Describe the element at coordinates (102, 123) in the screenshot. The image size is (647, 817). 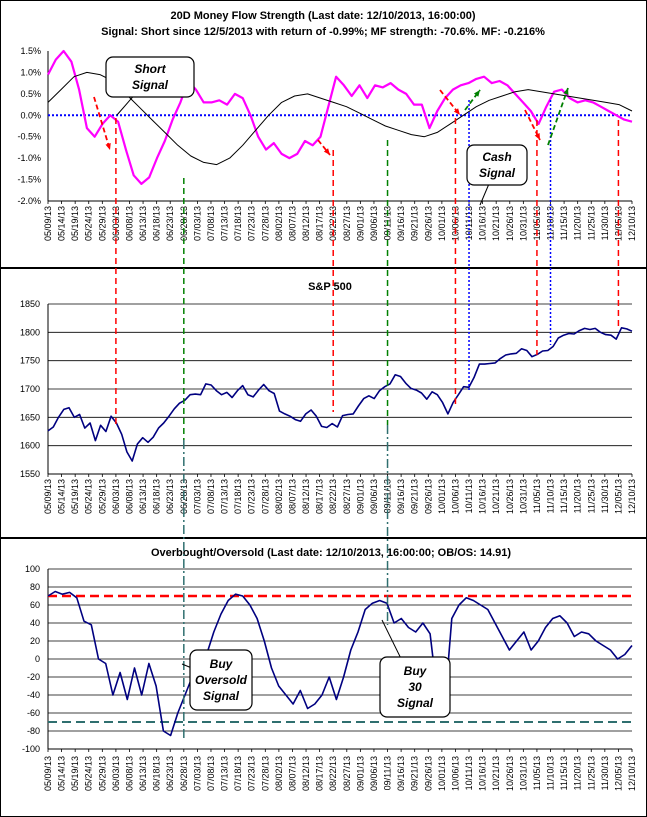
I see `short-arrow` at that location.